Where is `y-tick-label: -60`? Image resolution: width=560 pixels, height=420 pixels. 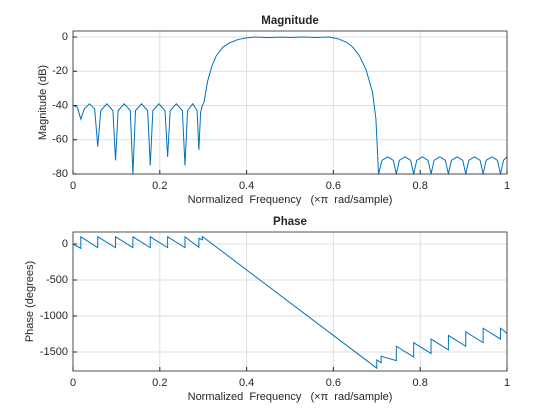 y-tick-label: -60 is located at coordinates (60, 140).